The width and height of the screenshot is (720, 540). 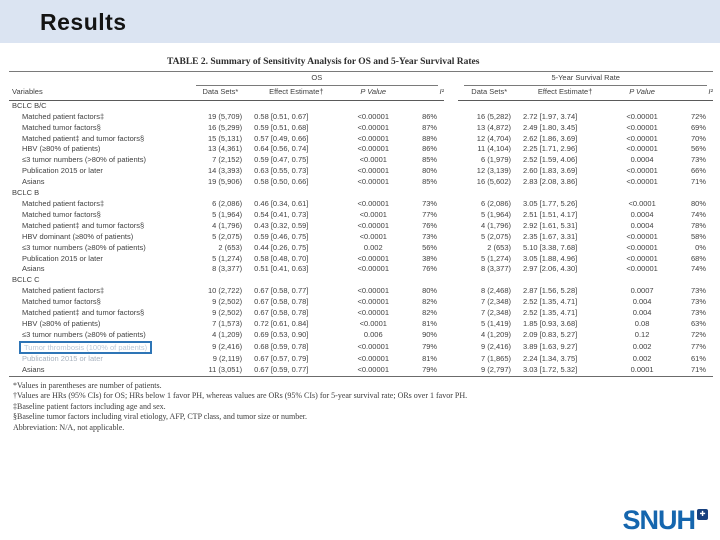 What do you see at coordinates (430, 160) in the screenshot?
I see `data-cell: 85%` at bounding box center [430, 160].